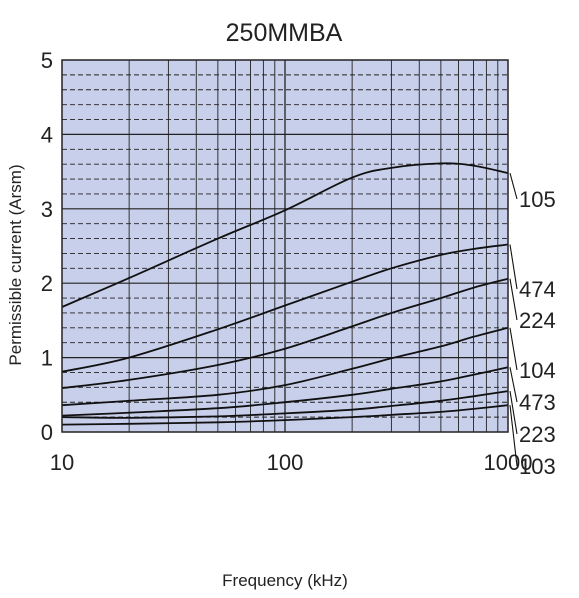 The height and width of the screenshot is (598, 579). What do you see at coordinates (47, 283) in the screenshot?
I see `y-tick-label: 2` at bounding box center [47, 283].